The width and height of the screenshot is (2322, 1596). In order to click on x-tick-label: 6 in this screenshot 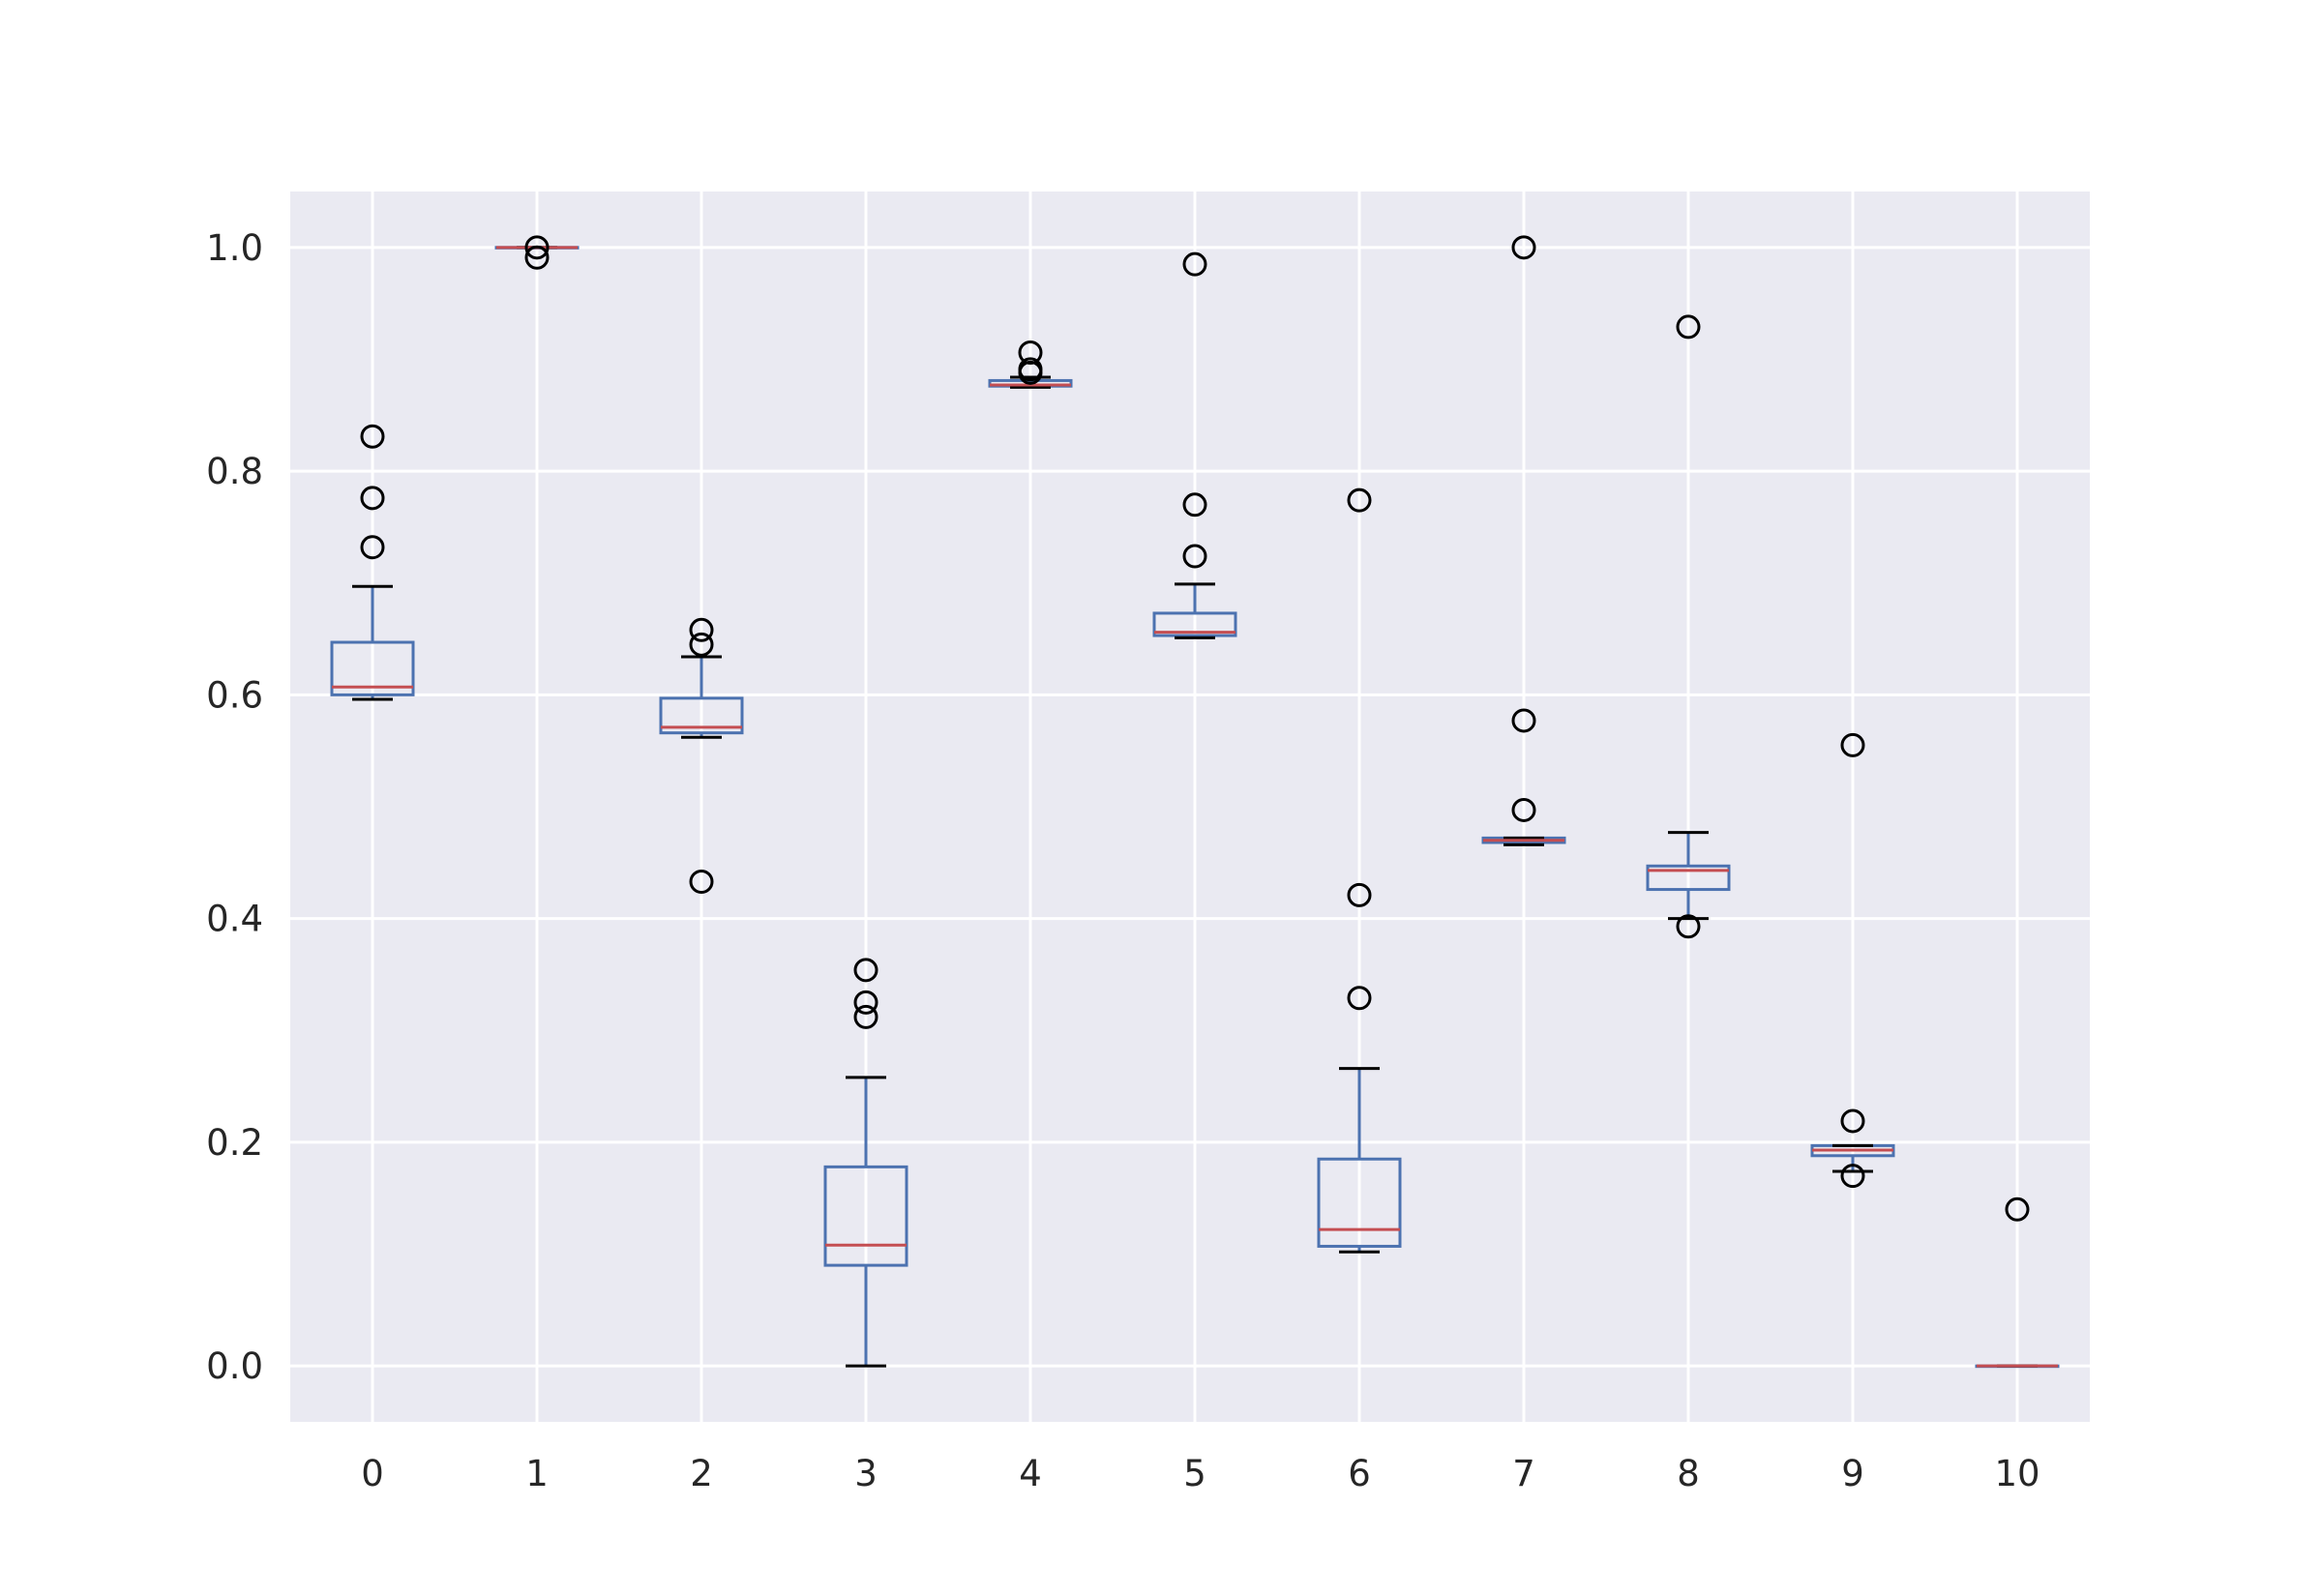, I will do `click(1359, 1473)`.